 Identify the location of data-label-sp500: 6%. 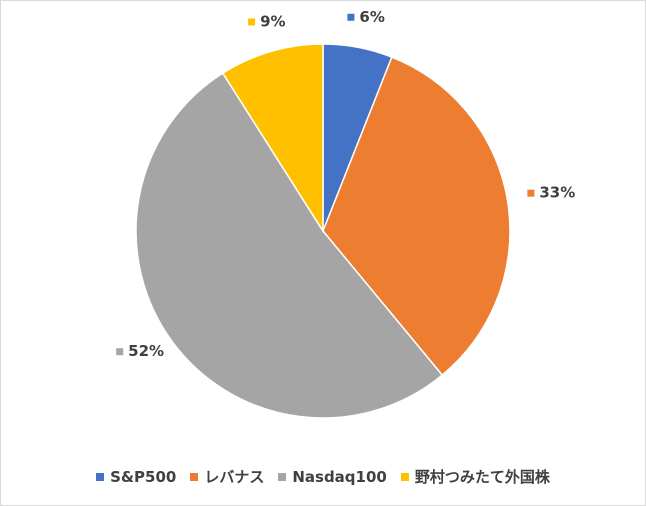
(371, 17).